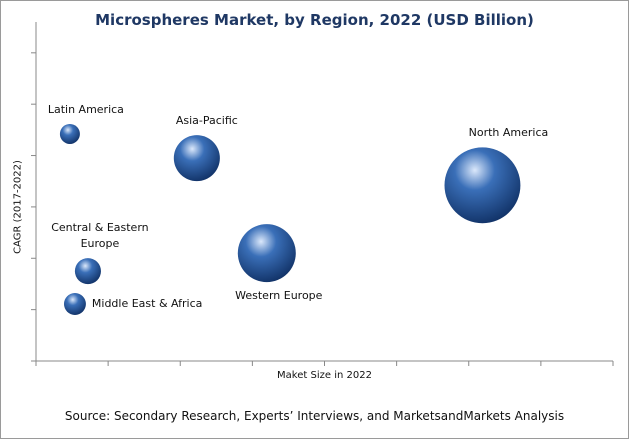 This screenshot has width=629, height=439. What do you see at coordinates (100, 236) in the screenshot?
I see `bubble-label: Central & Eastern Europe` at bounding box center [100, 236].